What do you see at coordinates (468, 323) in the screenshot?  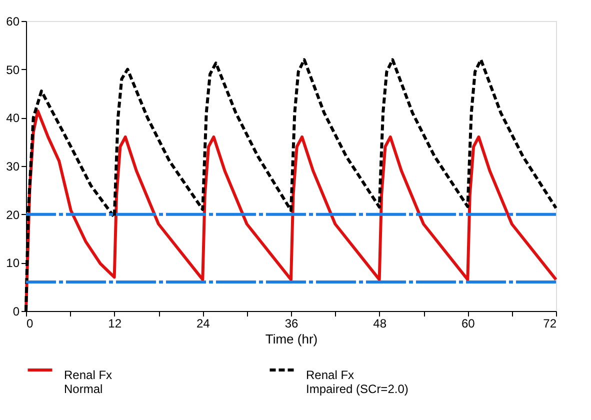 I see `x-tick-label: 60` at bounding box center [468, 323].